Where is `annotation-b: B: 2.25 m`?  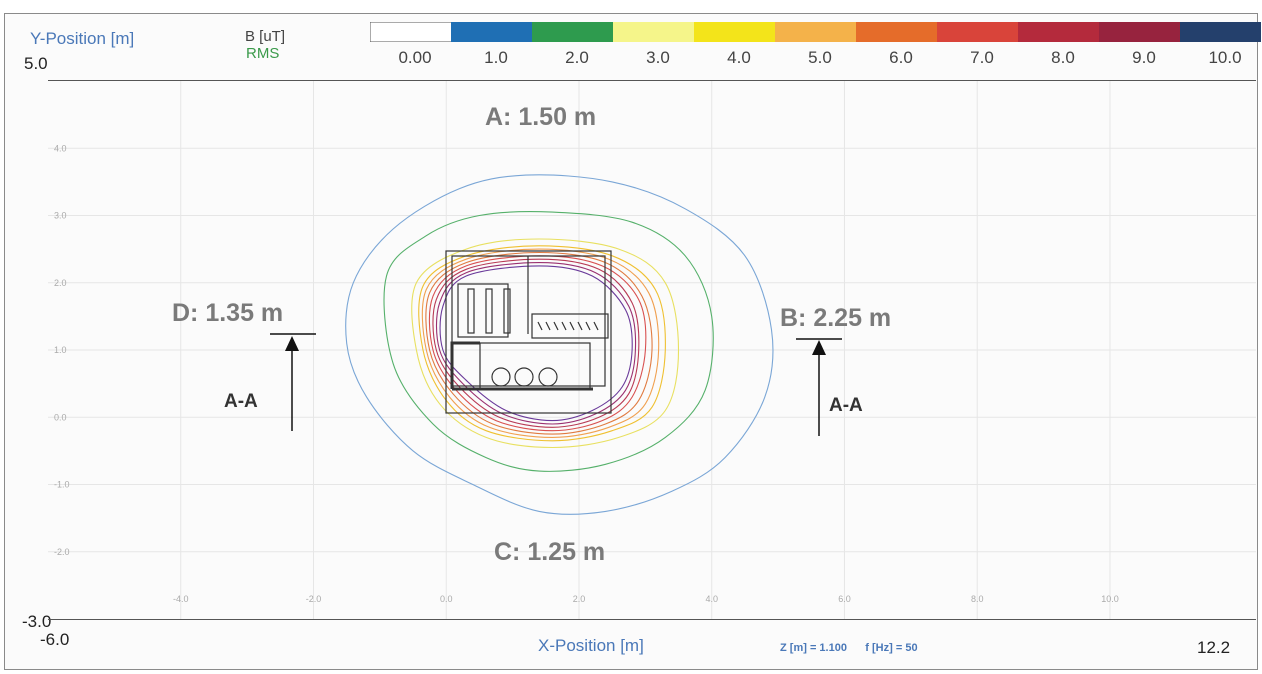
annotation-b: B: 2.25 m is located at coordinates (836, 318).